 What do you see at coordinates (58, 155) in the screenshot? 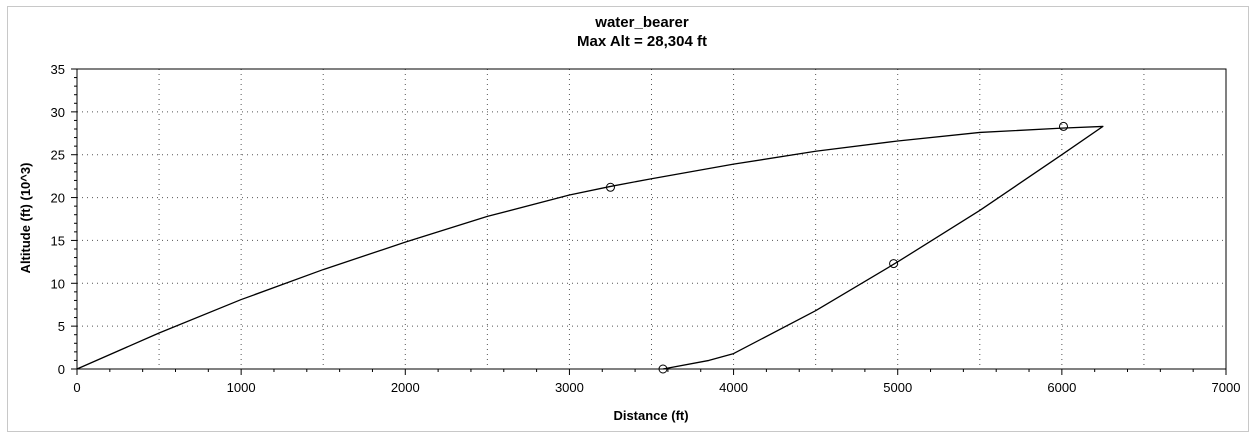
I see `y-tick-label: 25` at bounding box center [58, 155].